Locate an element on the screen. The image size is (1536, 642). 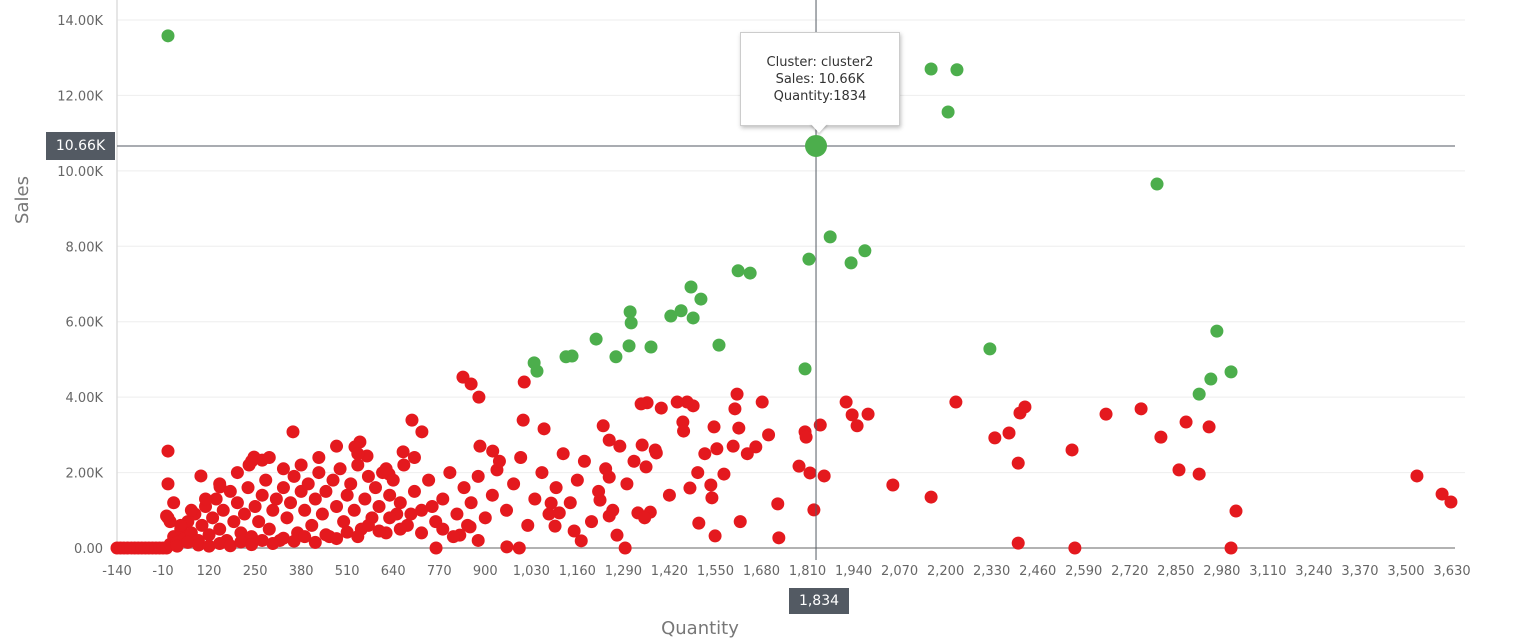
y-tick-label: 0.00 is located at coordinates (88, 549).